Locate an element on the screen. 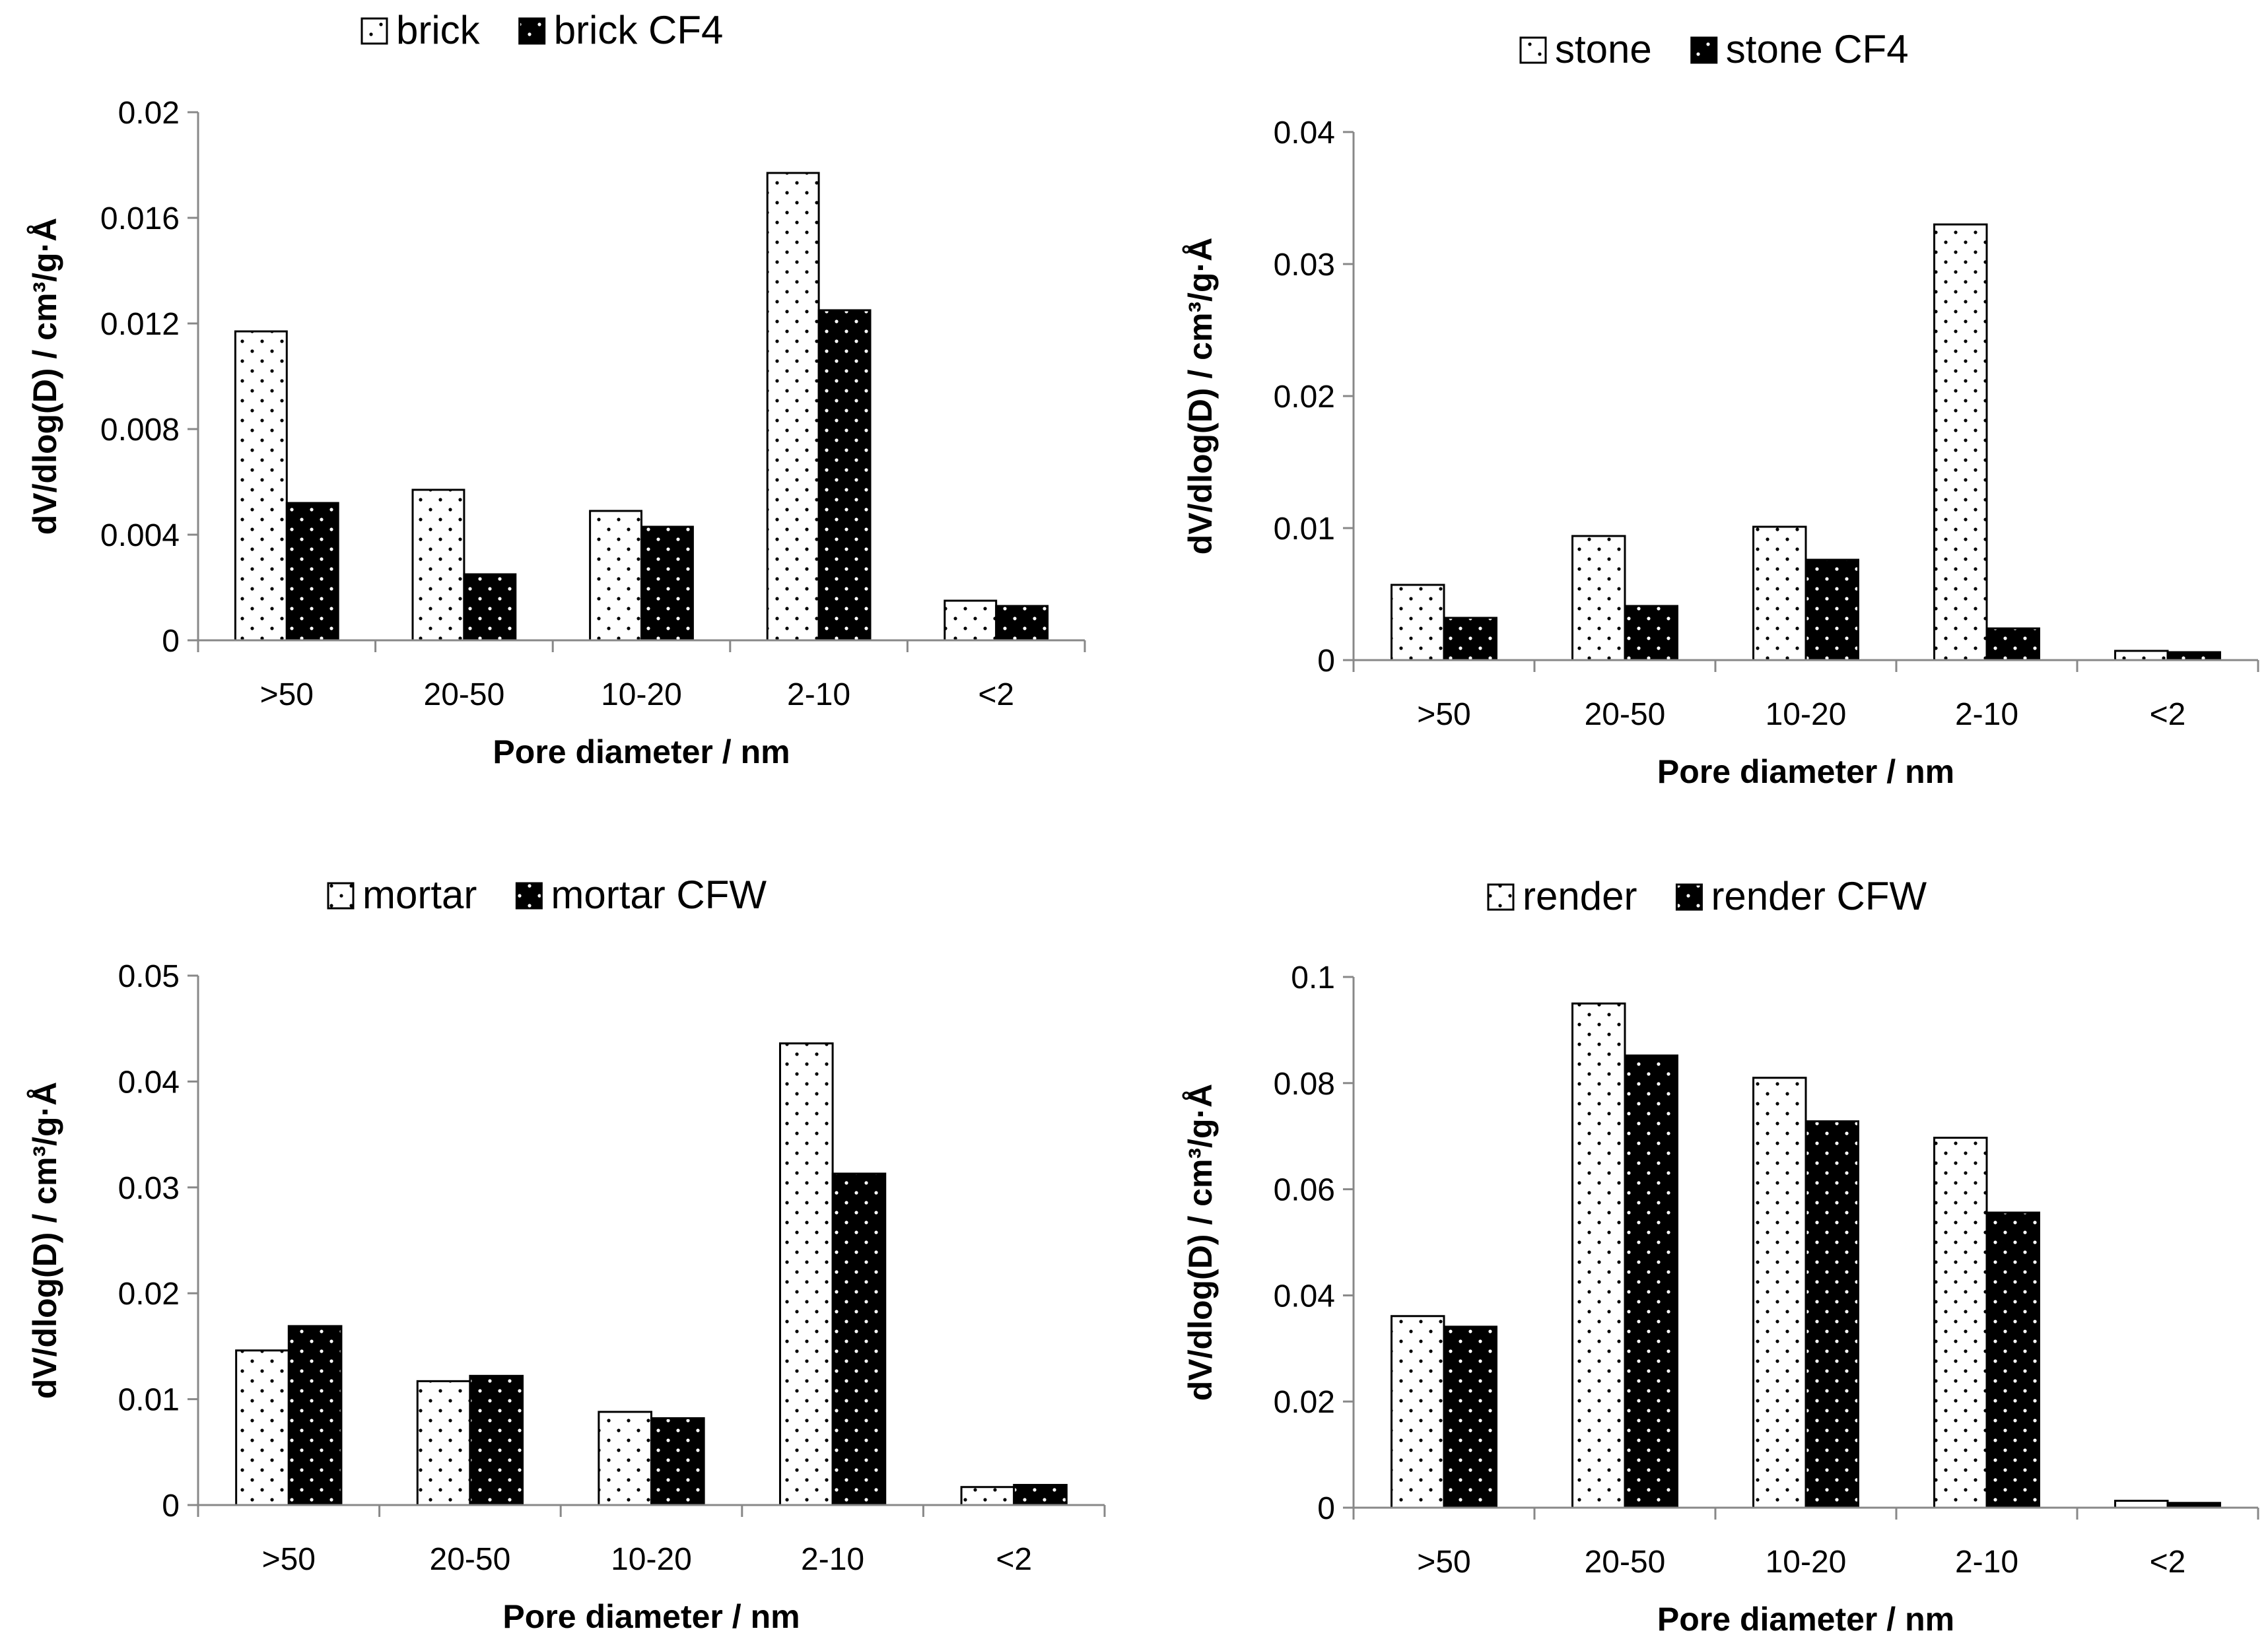  legend-swatch-stone-cf4 is located at coordinates (1704, 50).